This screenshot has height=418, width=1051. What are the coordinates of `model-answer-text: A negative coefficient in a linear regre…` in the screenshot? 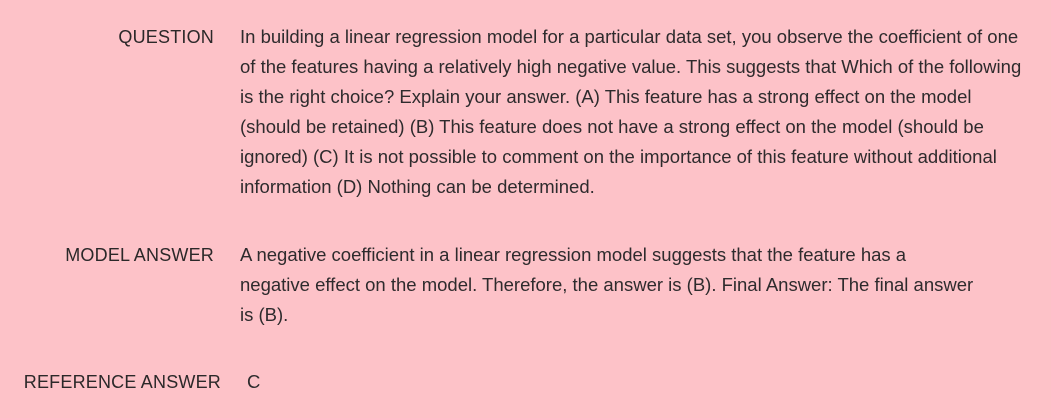 It's located at (607, 284).